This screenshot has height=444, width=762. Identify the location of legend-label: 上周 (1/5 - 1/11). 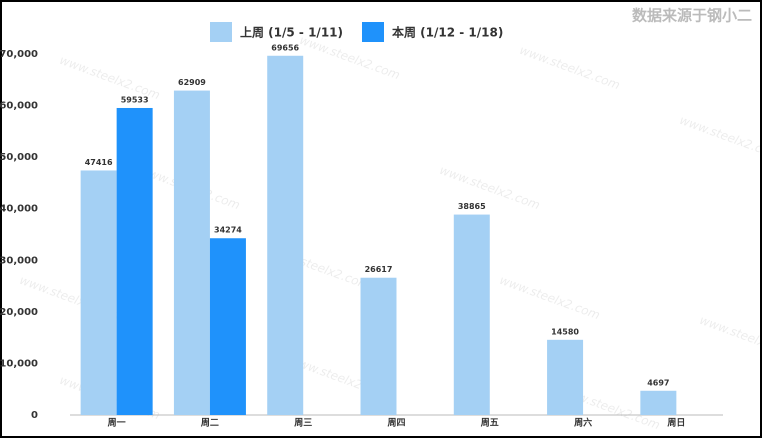
(291, 32).